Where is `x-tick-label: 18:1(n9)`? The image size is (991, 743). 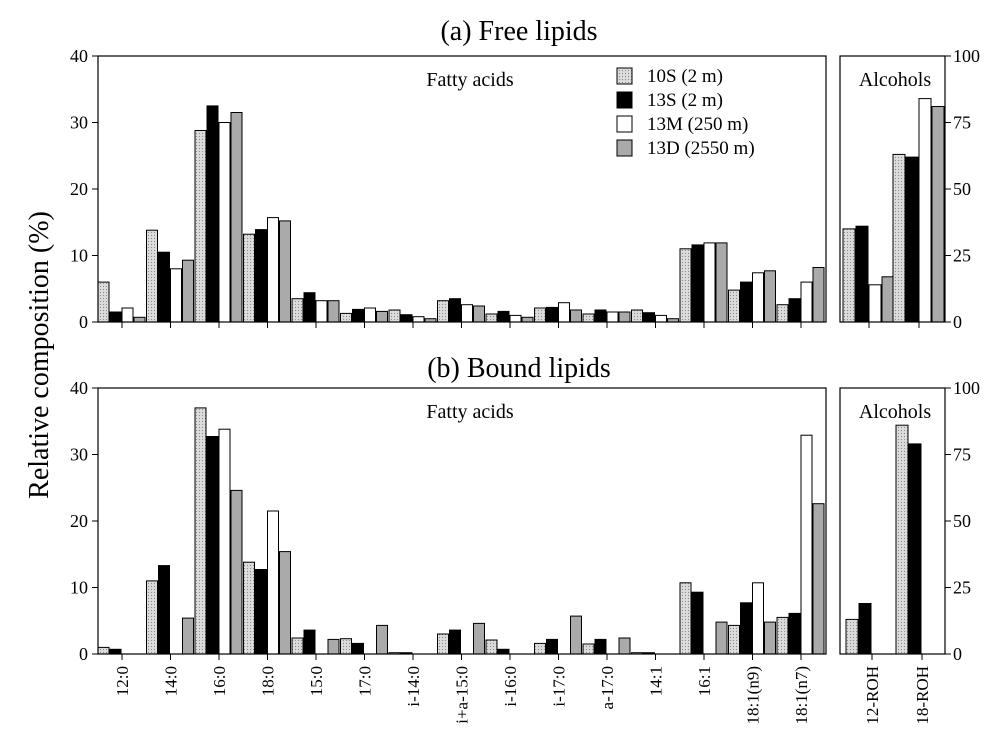
x-tick-label: 18:1(n9) is located at coordinates (753, 695).